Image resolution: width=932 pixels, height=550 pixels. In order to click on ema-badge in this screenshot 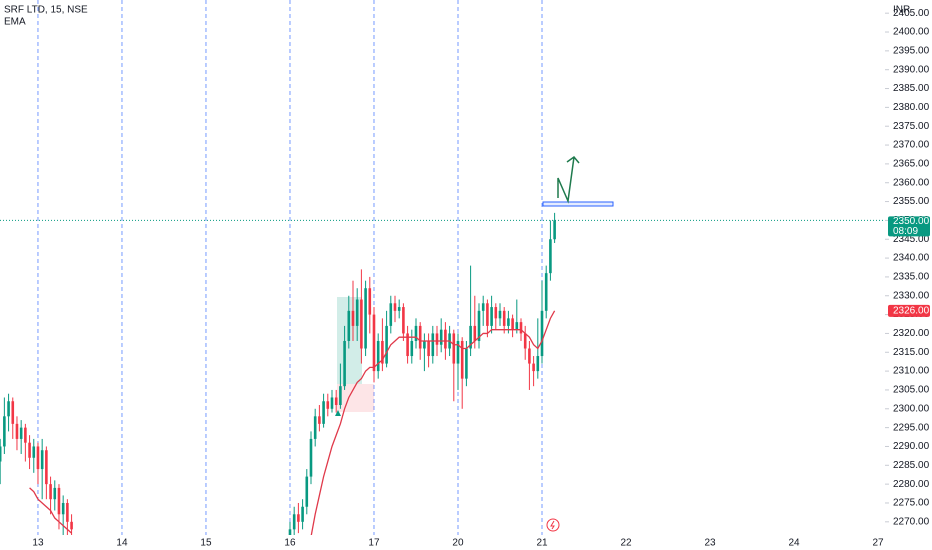, I will do `click(909, 310)`.